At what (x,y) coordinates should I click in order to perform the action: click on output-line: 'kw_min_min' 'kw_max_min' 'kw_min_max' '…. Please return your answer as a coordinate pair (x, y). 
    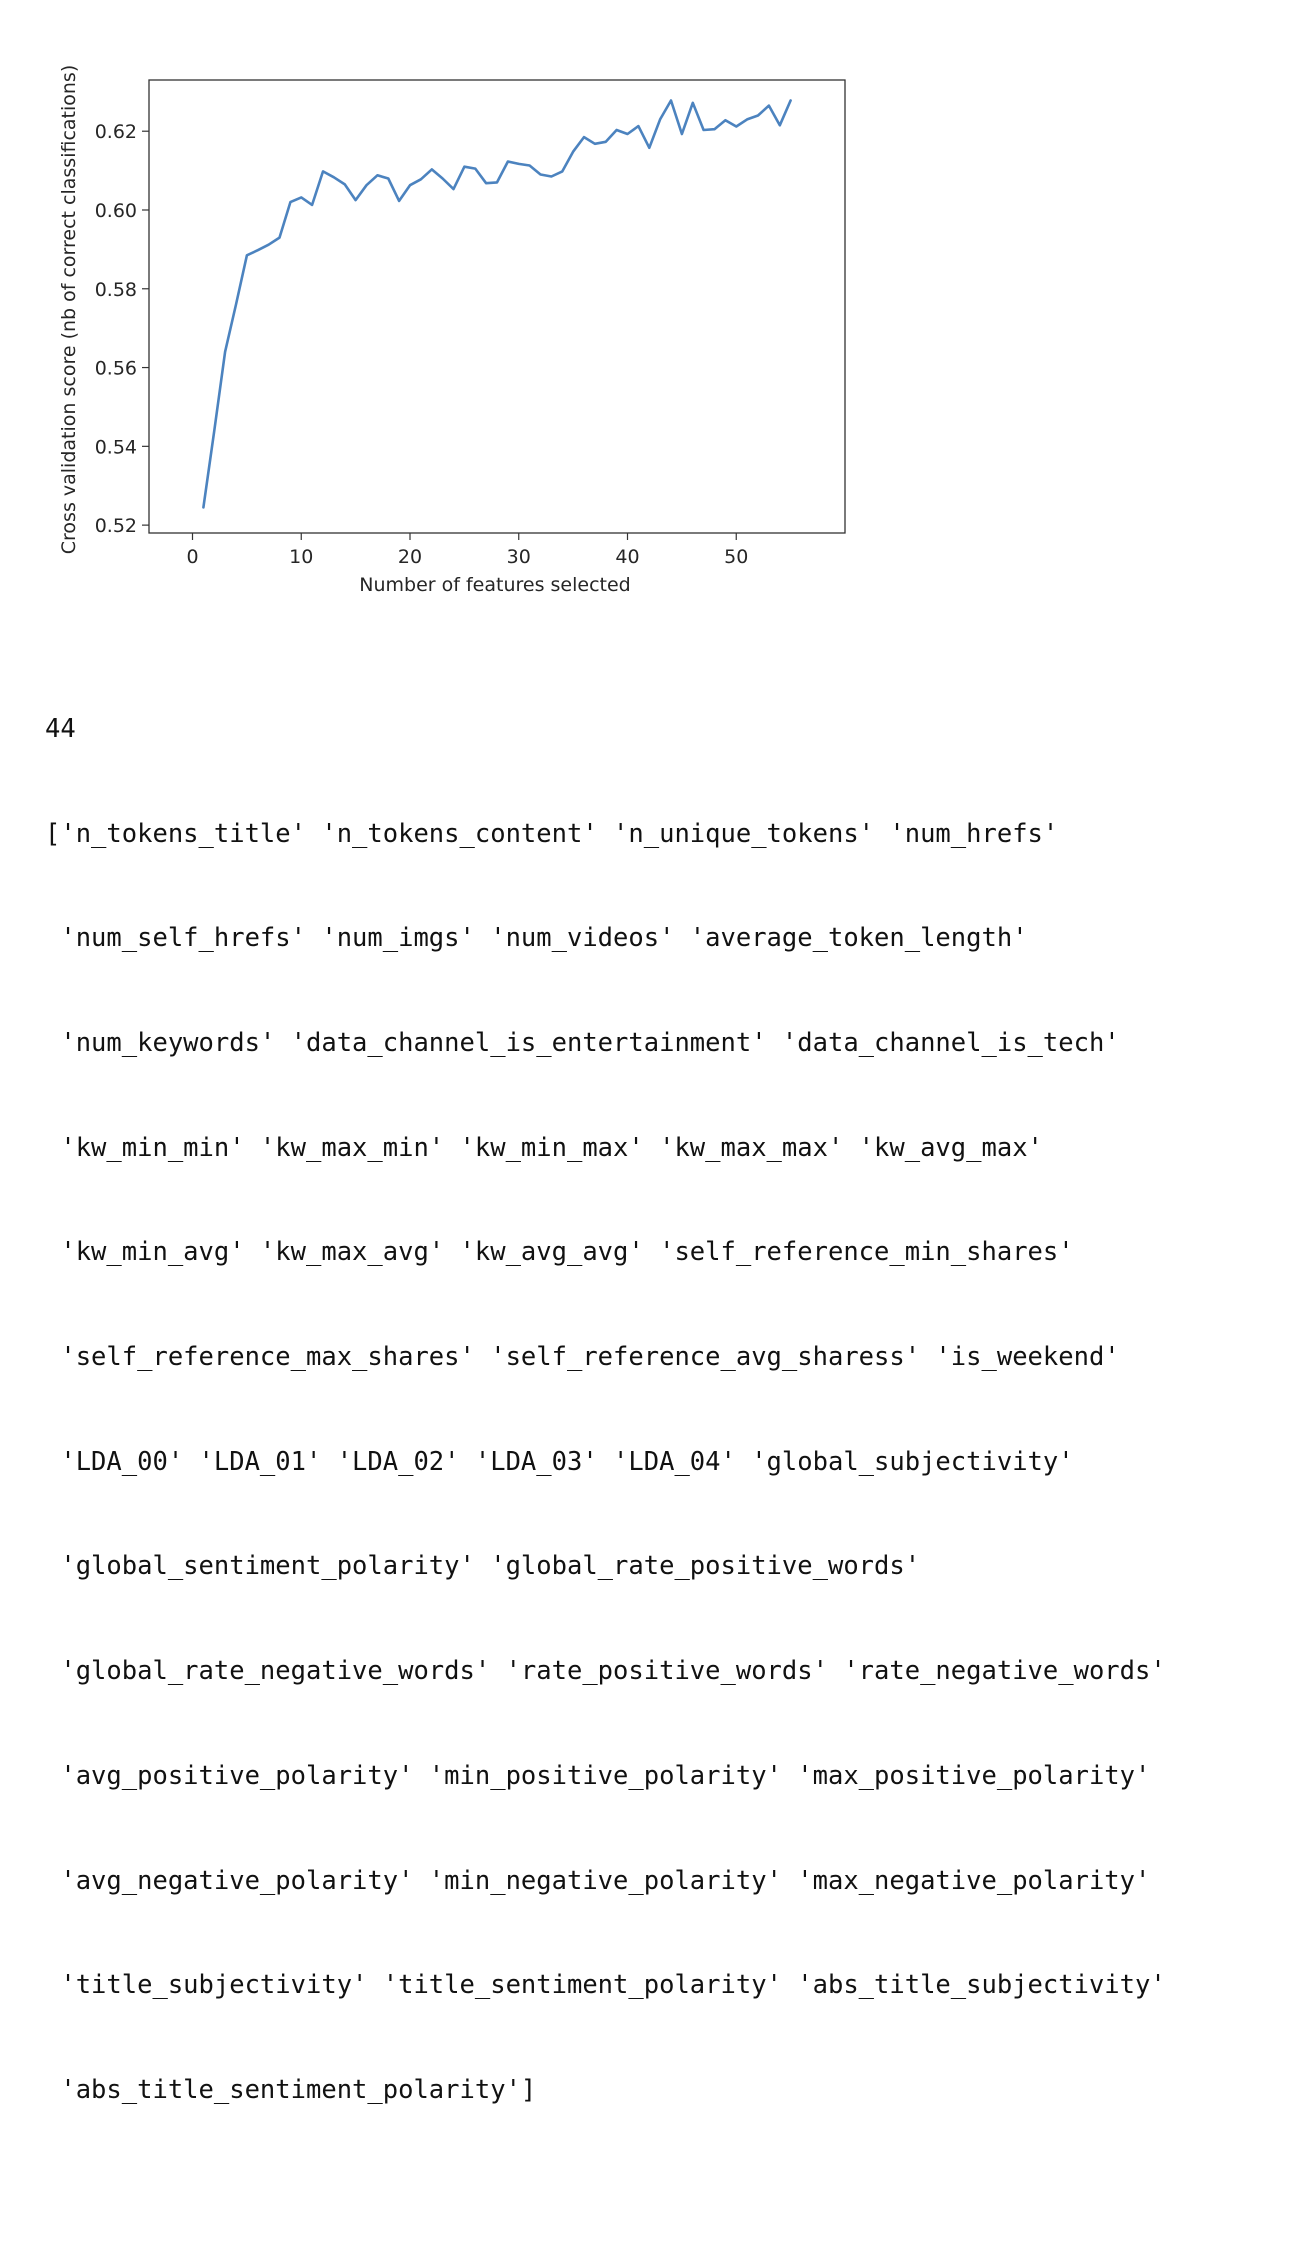
    Looking at the image, I should click on (544, 1147).